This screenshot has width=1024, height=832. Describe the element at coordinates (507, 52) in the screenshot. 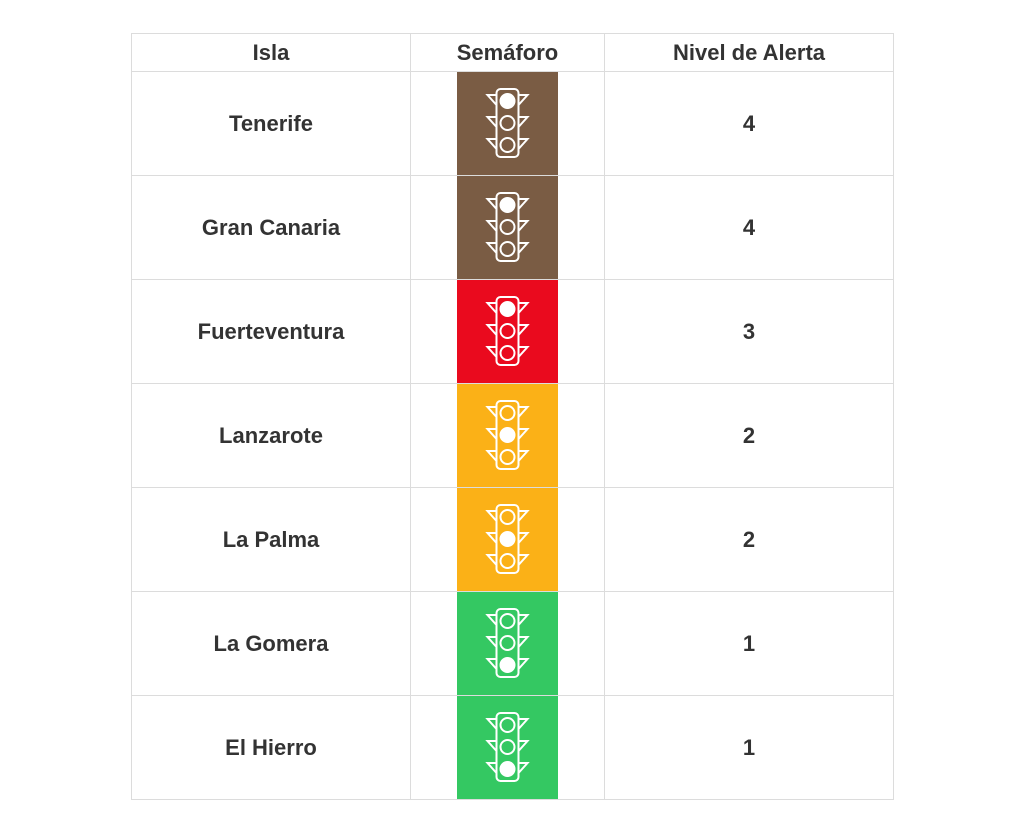

I see `header-cell: Semáforo` at that location.